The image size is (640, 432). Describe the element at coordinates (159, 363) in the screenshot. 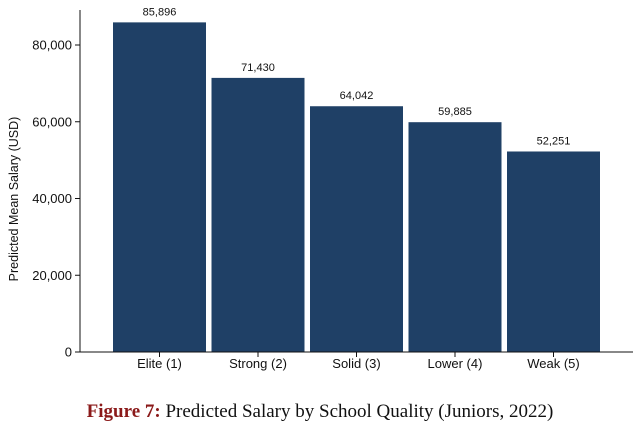

I see `x-tick-label: Elite (1)` at that location.